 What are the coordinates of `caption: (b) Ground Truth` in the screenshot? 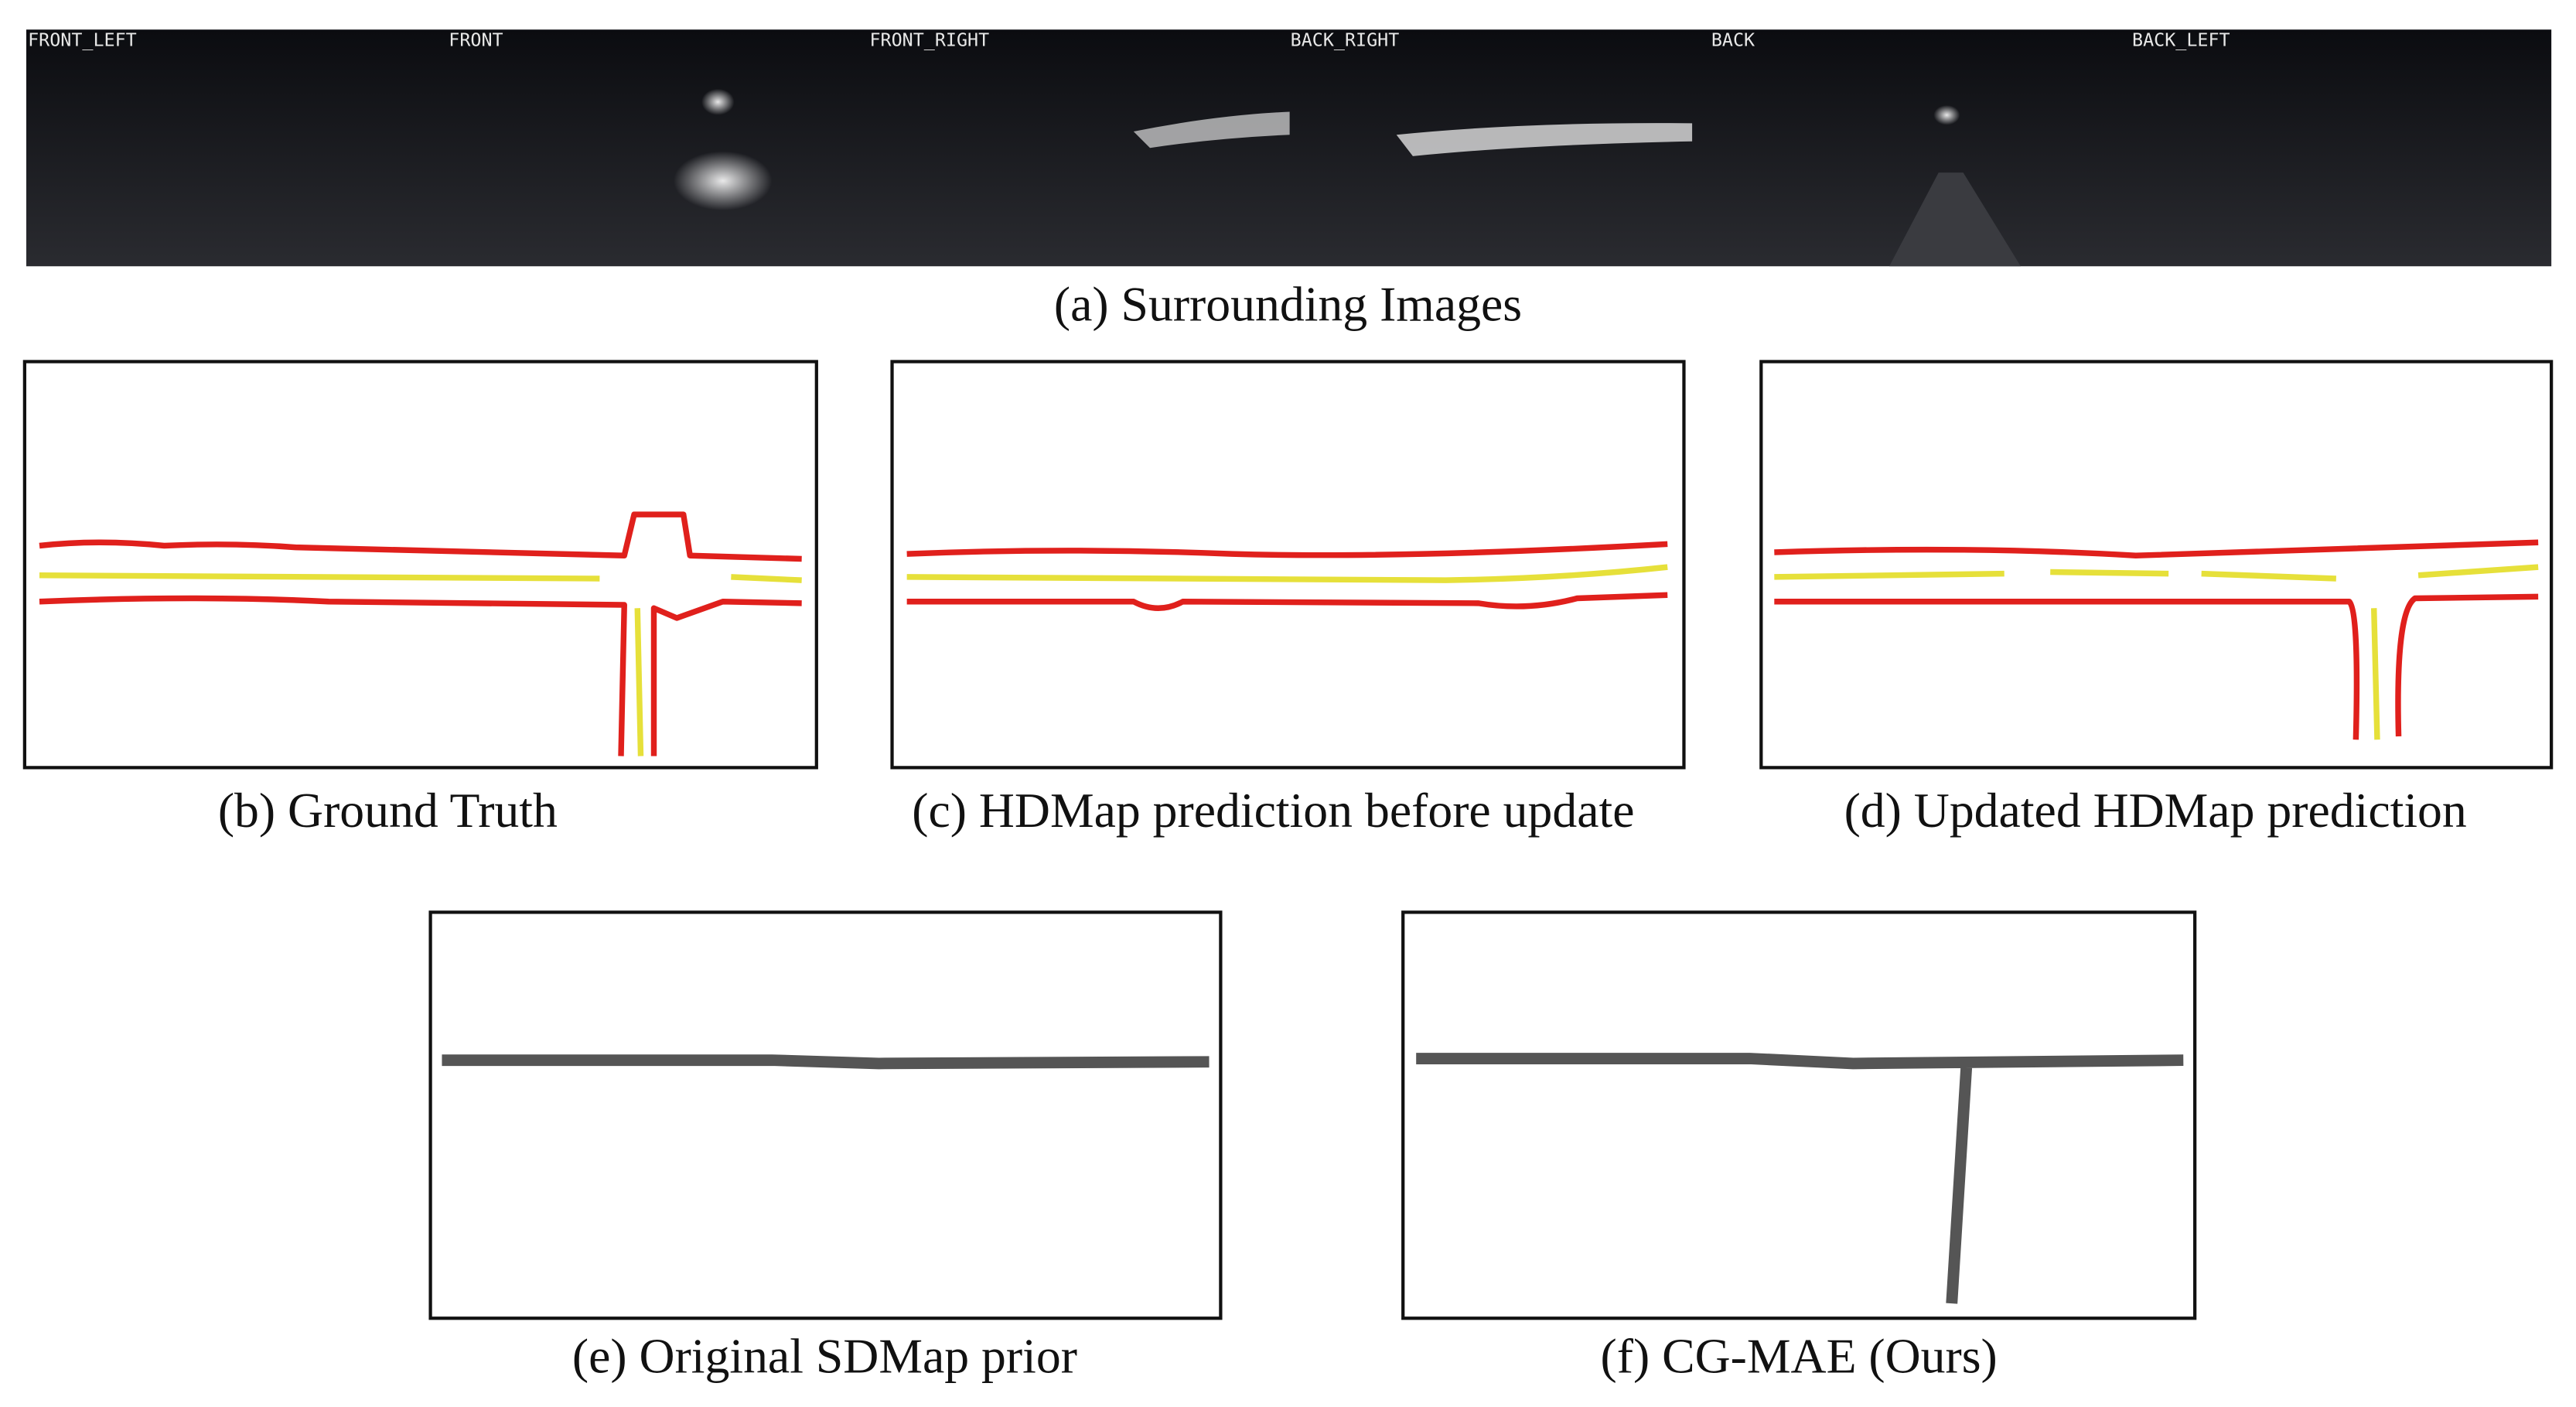 It's located at (388, 810).